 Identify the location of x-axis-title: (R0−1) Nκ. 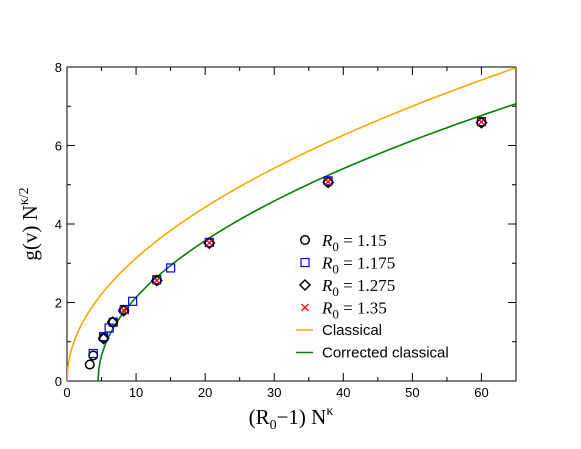
(291, 418).